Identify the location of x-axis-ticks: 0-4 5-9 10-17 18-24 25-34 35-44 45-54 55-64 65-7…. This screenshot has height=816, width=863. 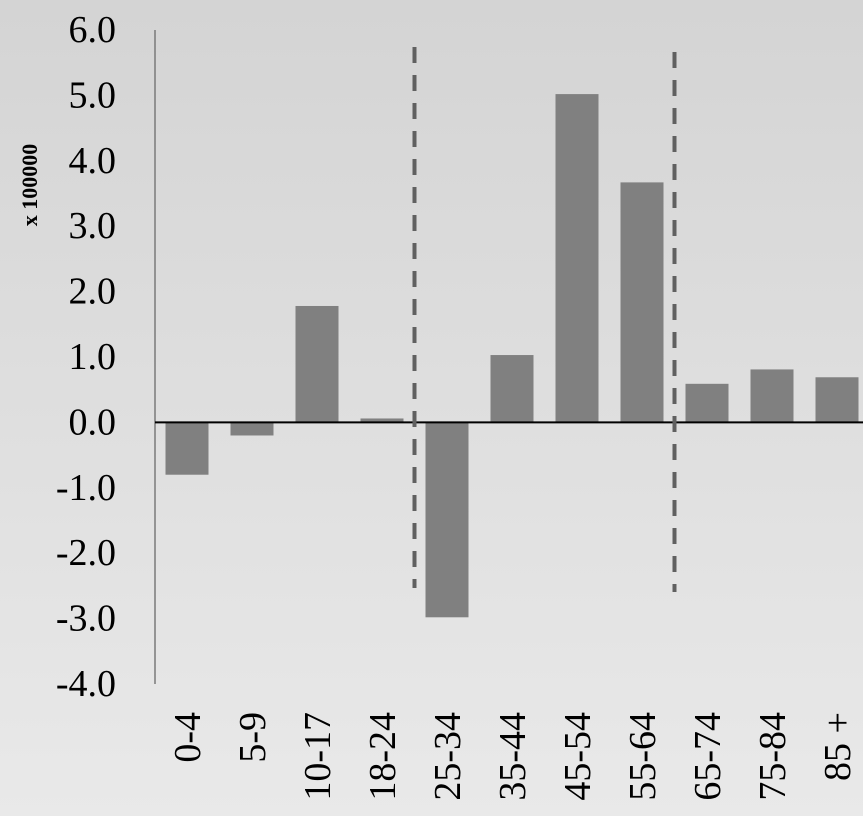
(513, 756).